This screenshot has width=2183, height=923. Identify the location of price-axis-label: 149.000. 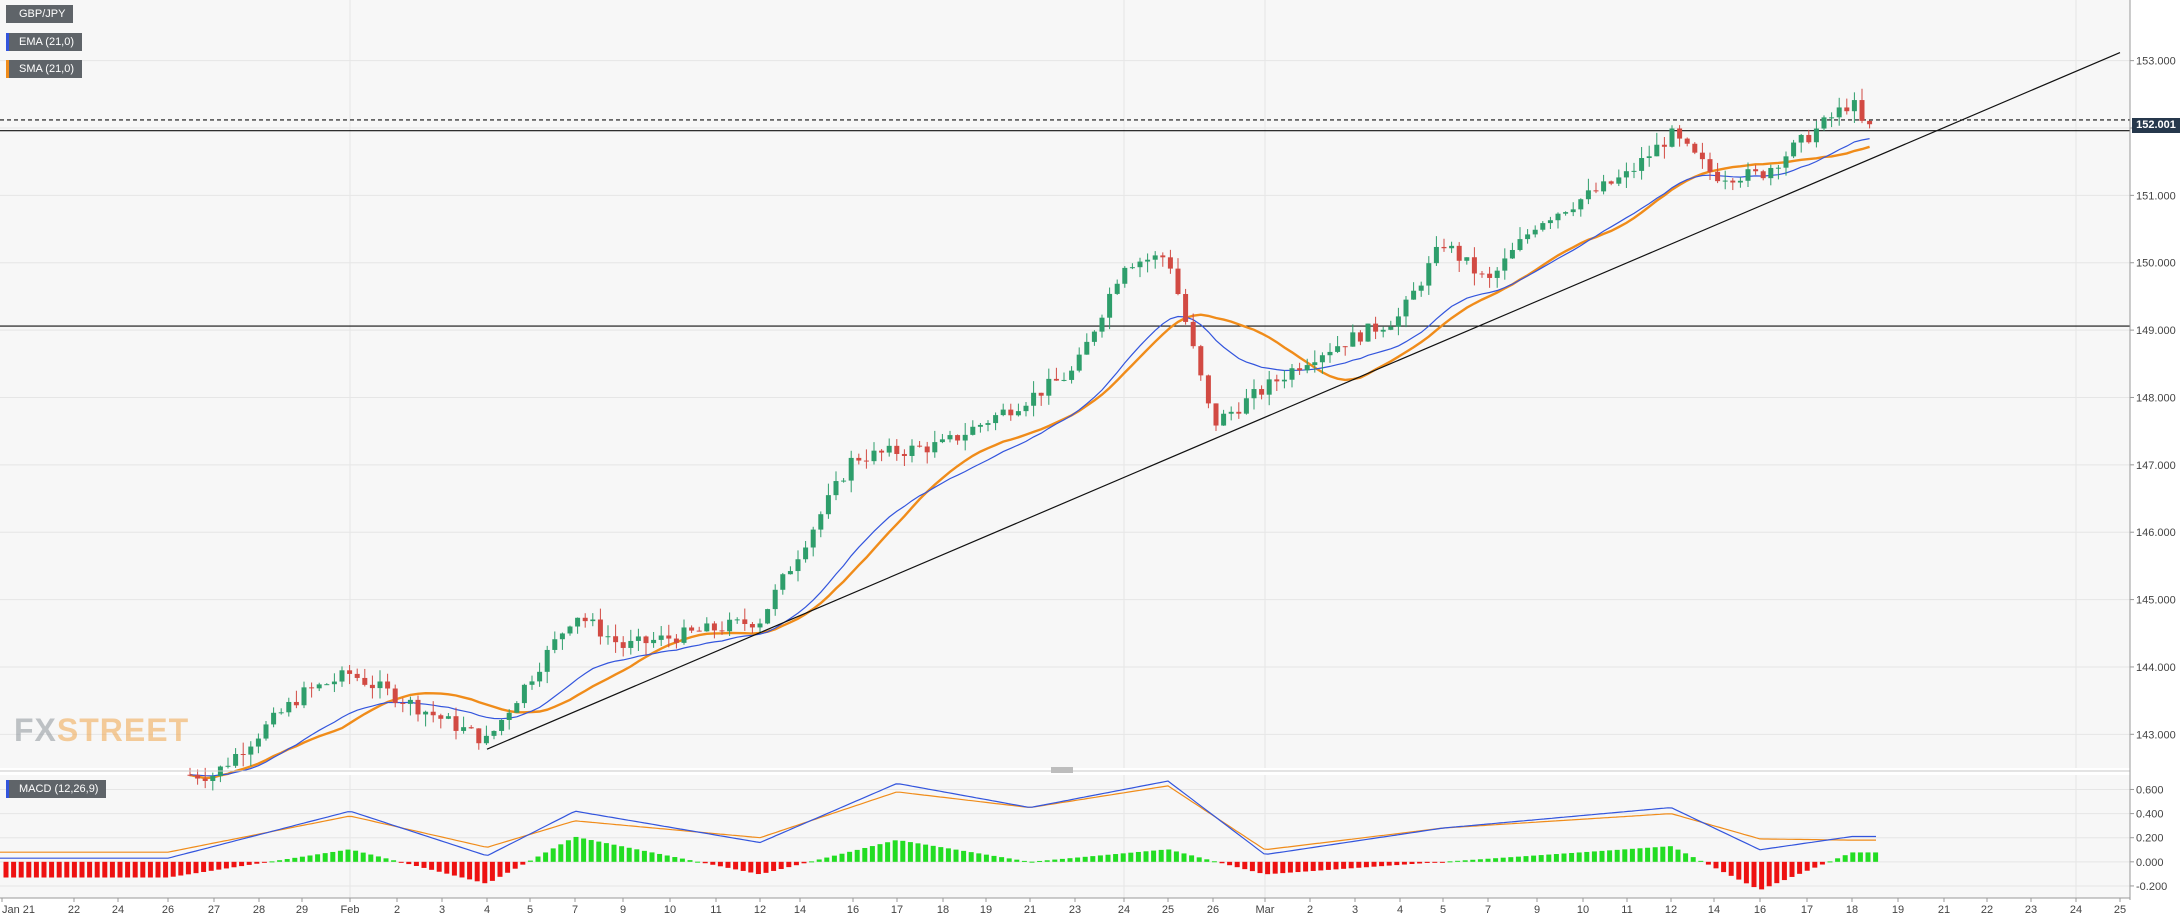
(2156, 331).